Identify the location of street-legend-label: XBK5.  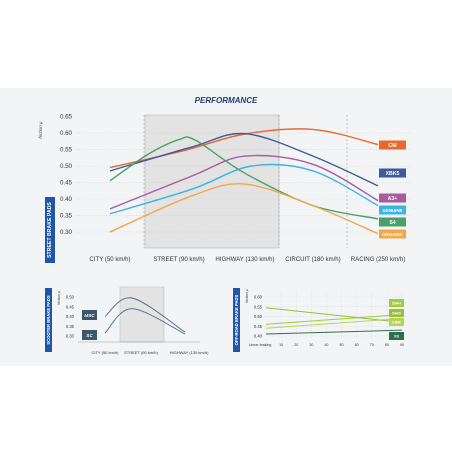
(393, 174).